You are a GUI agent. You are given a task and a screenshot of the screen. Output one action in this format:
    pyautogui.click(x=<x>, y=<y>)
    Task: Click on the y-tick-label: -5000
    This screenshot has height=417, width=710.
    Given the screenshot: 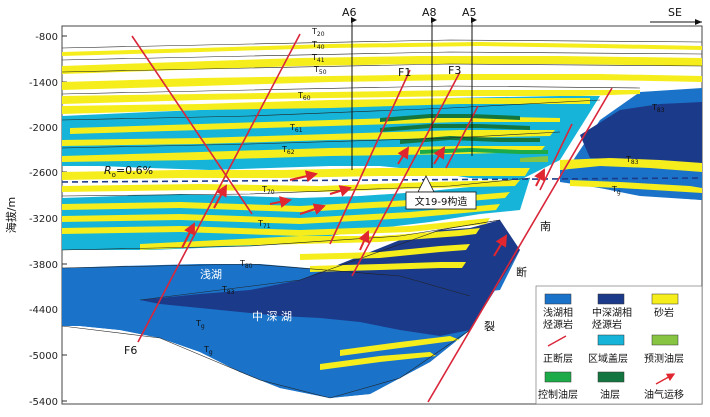 What is the action you would take?
    pyautogui.click(x=43, y=356)
    